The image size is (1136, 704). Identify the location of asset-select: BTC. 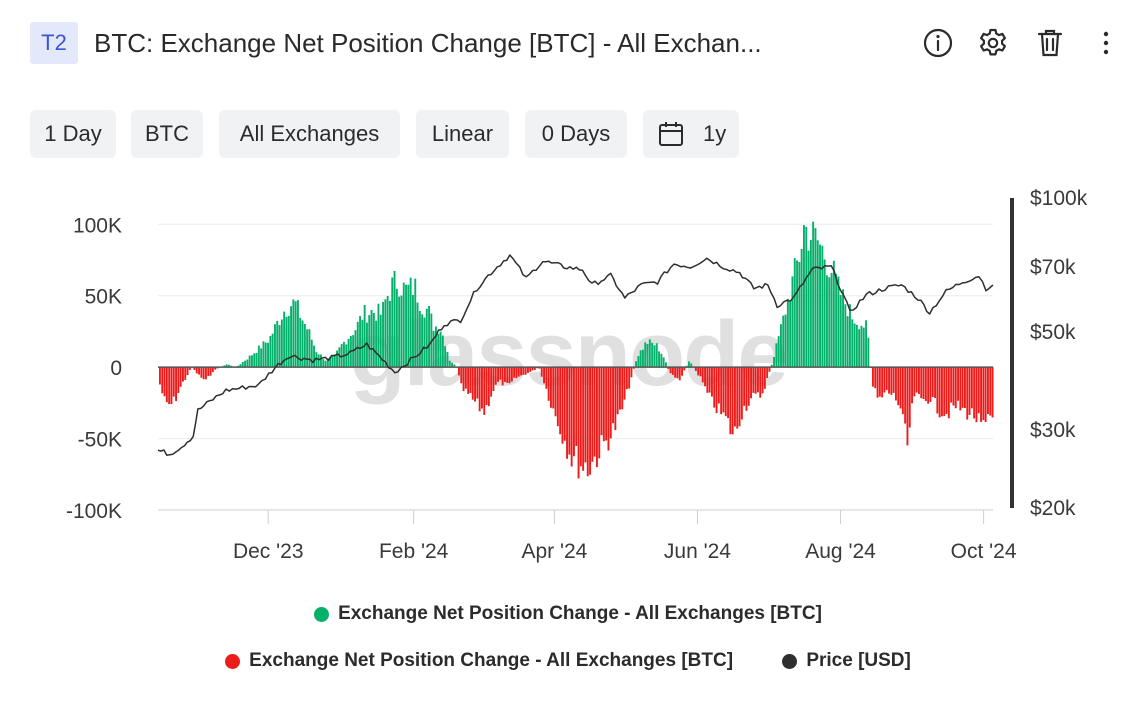
(167, 134).